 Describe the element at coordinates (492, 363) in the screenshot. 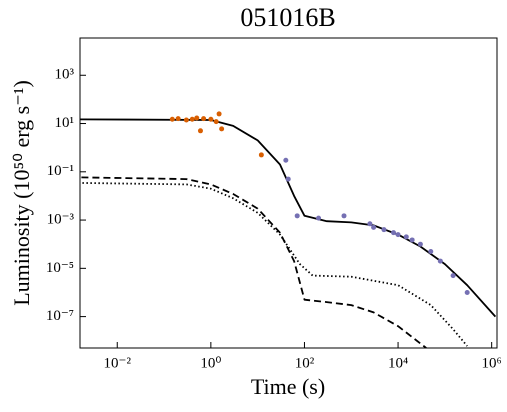

I see `x-tick-label: 10⁶` at that location.